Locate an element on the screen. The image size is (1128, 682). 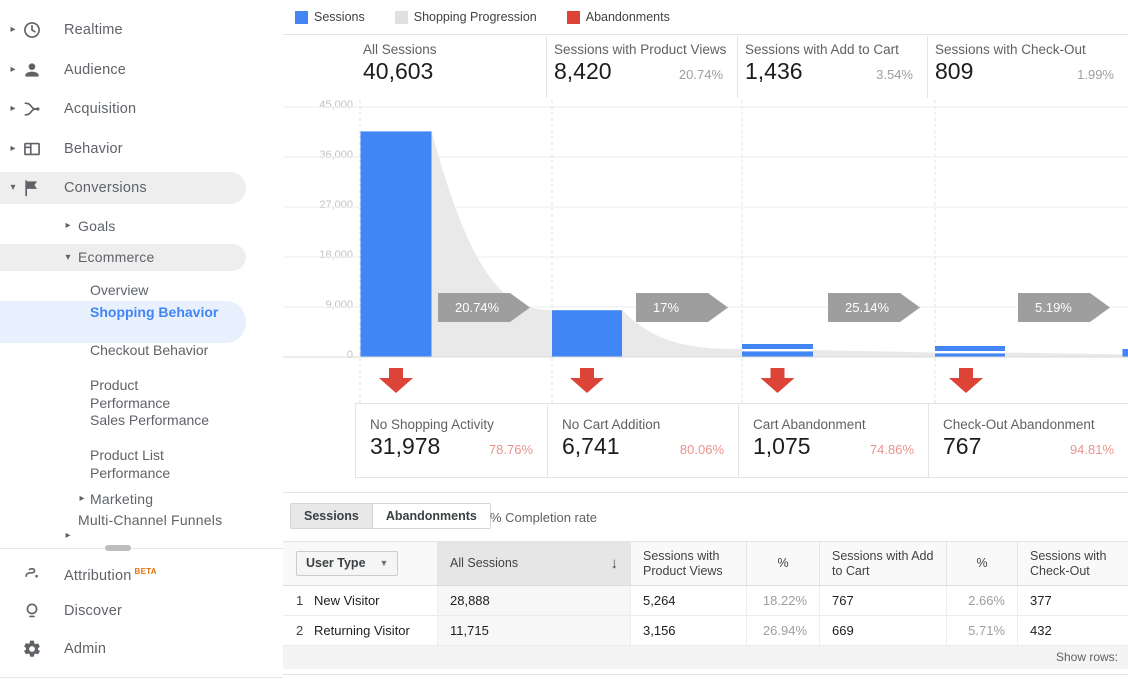
sidebar-item-label: Attribution BETA is located at coordinates (110, 575).